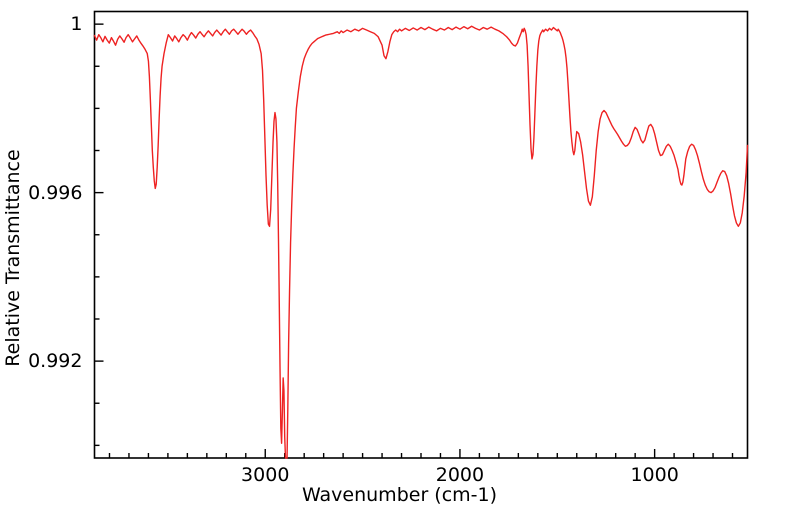  I want to click on x-tick-label: 3000, so click(265, 475).